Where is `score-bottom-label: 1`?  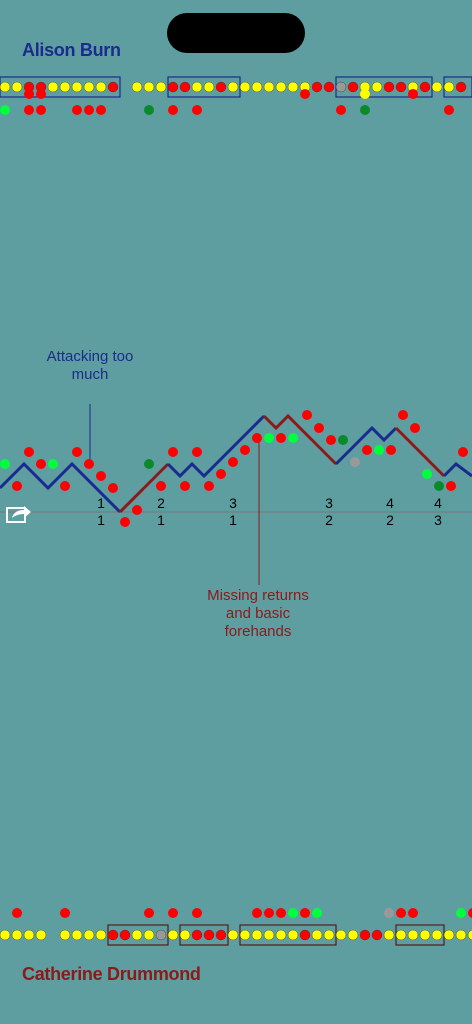
score-bottom-label: 1 is located at coordinates (161, 520).